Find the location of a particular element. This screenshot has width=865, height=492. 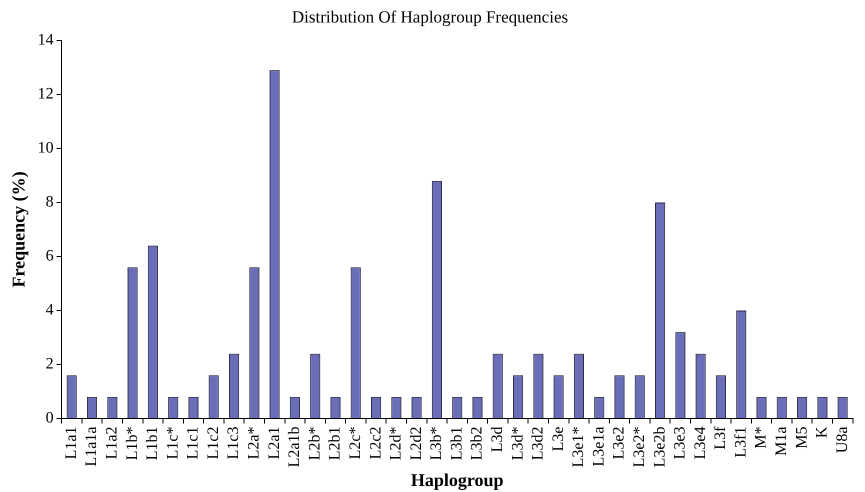

x-tick-label: L1a1 is located at coordinates (71, 443).